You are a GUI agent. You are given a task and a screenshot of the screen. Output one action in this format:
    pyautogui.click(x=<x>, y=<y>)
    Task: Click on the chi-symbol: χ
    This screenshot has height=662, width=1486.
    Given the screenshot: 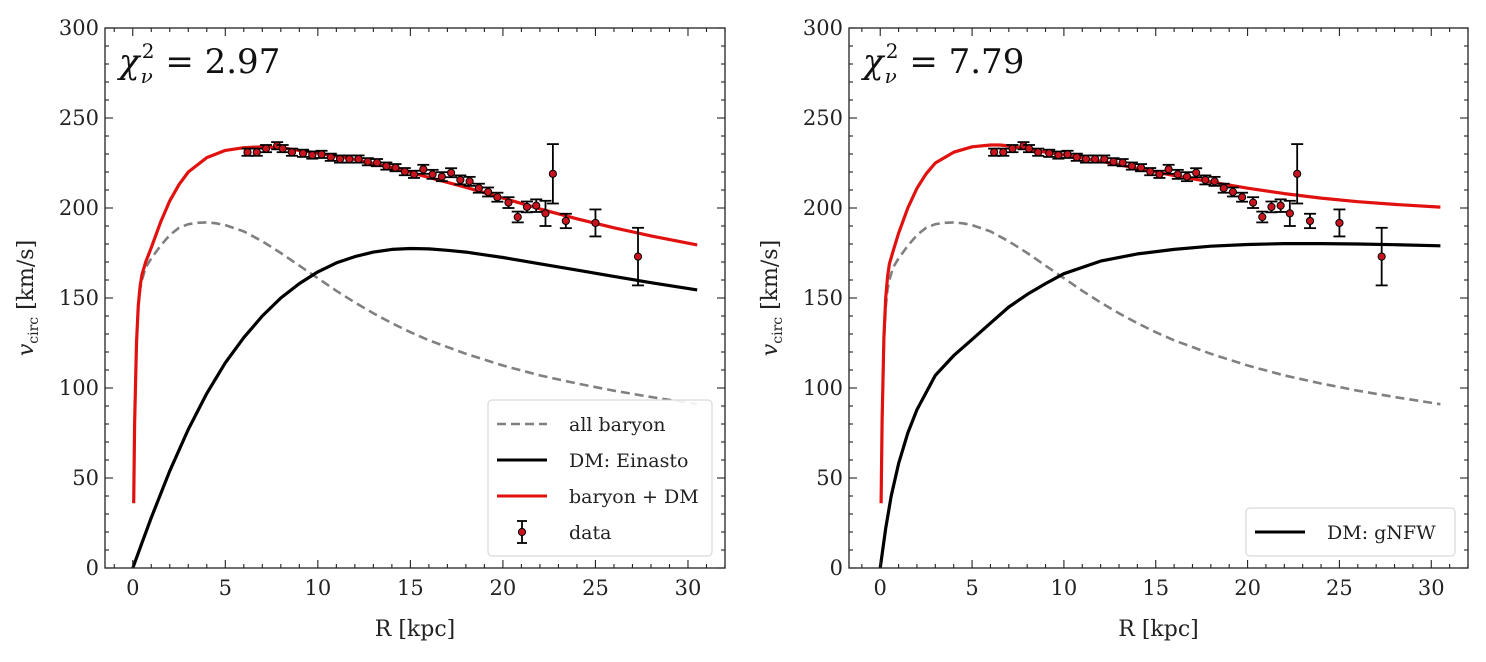 What is the action you would take?
    pyautogui.click(x=129, y=62)
    